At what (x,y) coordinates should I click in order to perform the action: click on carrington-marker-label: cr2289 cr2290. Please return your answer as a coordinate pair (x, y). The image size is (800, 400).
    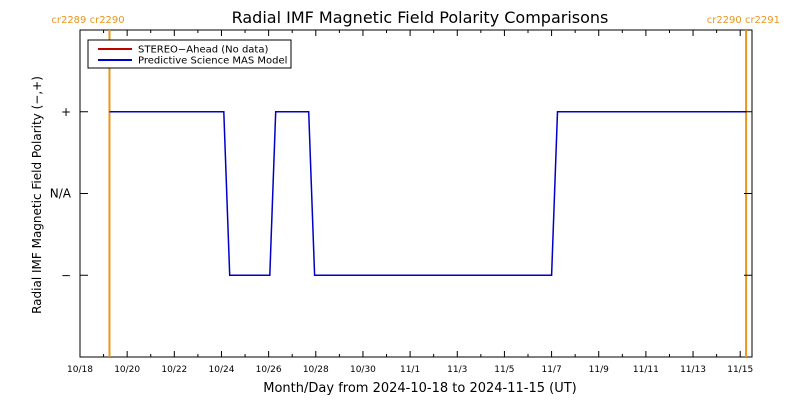
    Looking at the image, I should click on (87, 20).